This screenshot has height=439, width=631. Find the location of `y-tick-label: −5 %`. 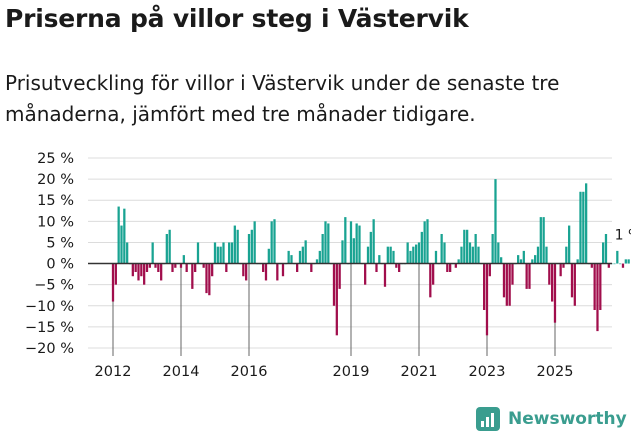

y-tick-label: −5 % is located at coordinates (54, 286).